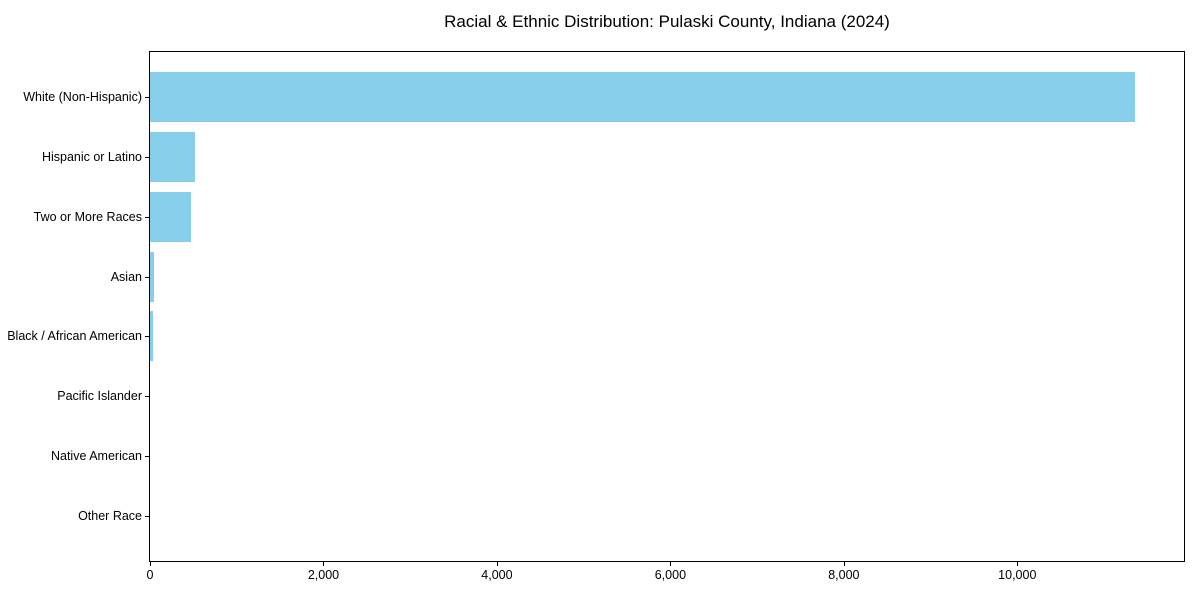 The height and width of the screenshot is (600, 1200). I want to click on y-tick-label-two-or-more-races: Two or More Races, so click(87, 216).